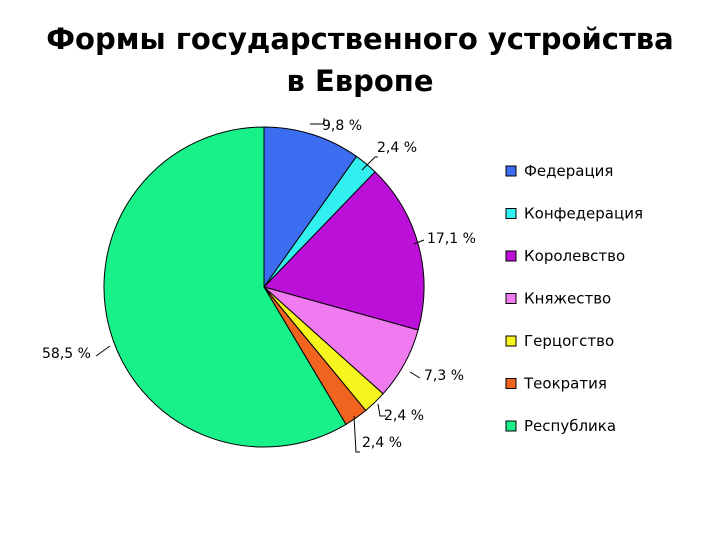 This screenshot has height=540, width=720. Describe the element at coordinates (451, 239) in the screenshot. I see `slice-value-label-3: 17,1 %` at that location.